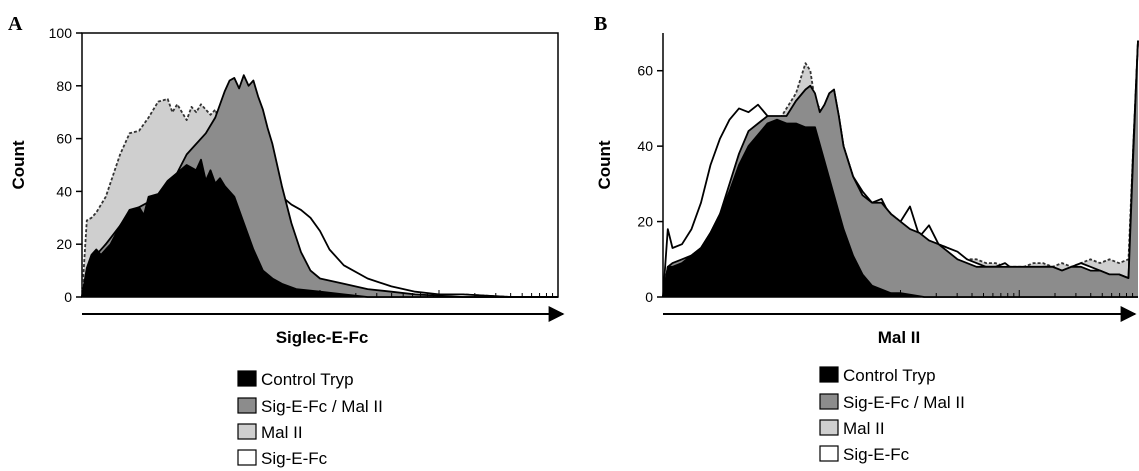  Describe the element at coordinates (645, 222) in the screenshot. I see `panel-b-ytick-label-20: 20` at that location.